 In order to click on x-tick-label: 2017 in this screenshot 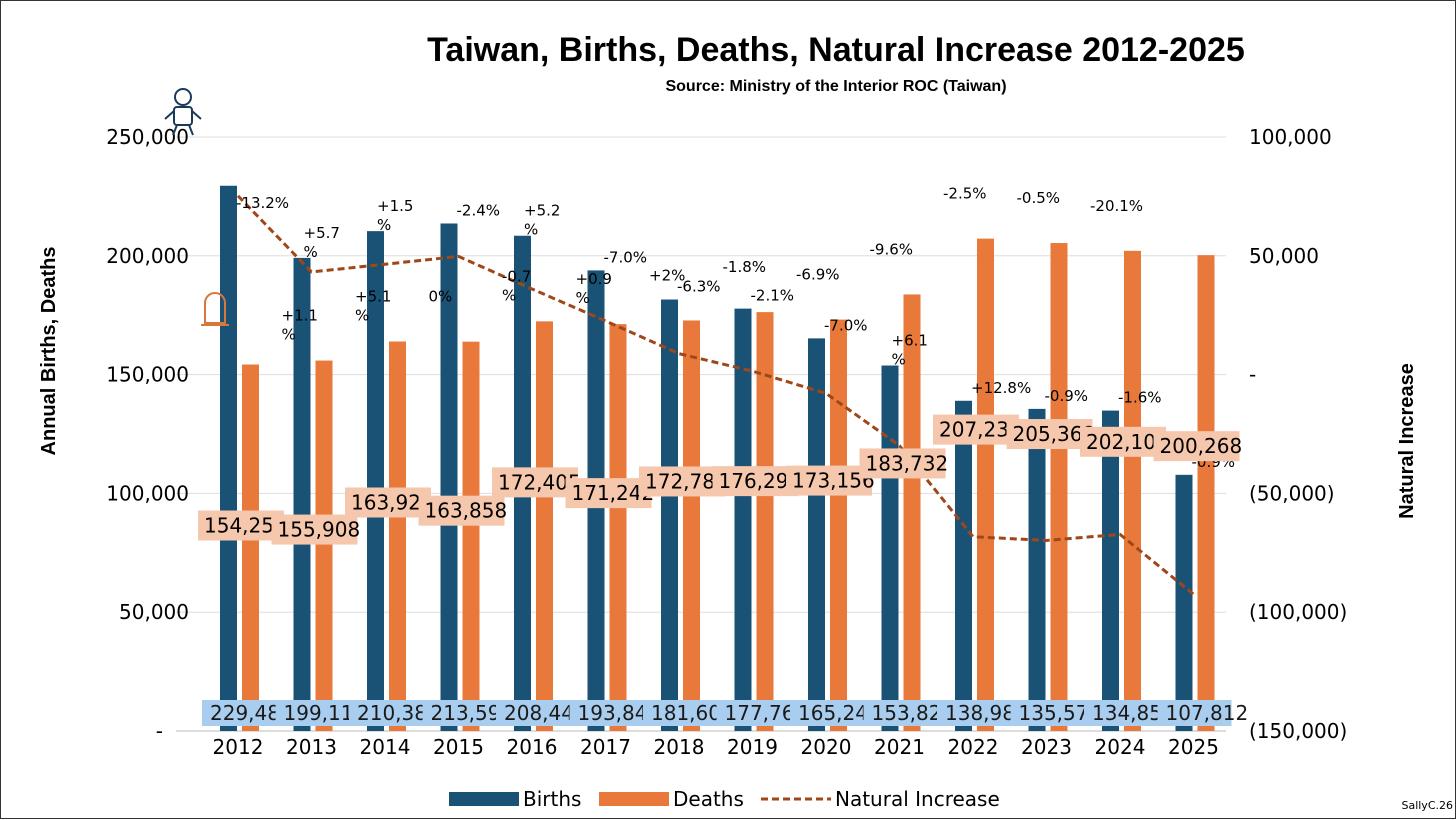, I will do `click(605, 747)`.